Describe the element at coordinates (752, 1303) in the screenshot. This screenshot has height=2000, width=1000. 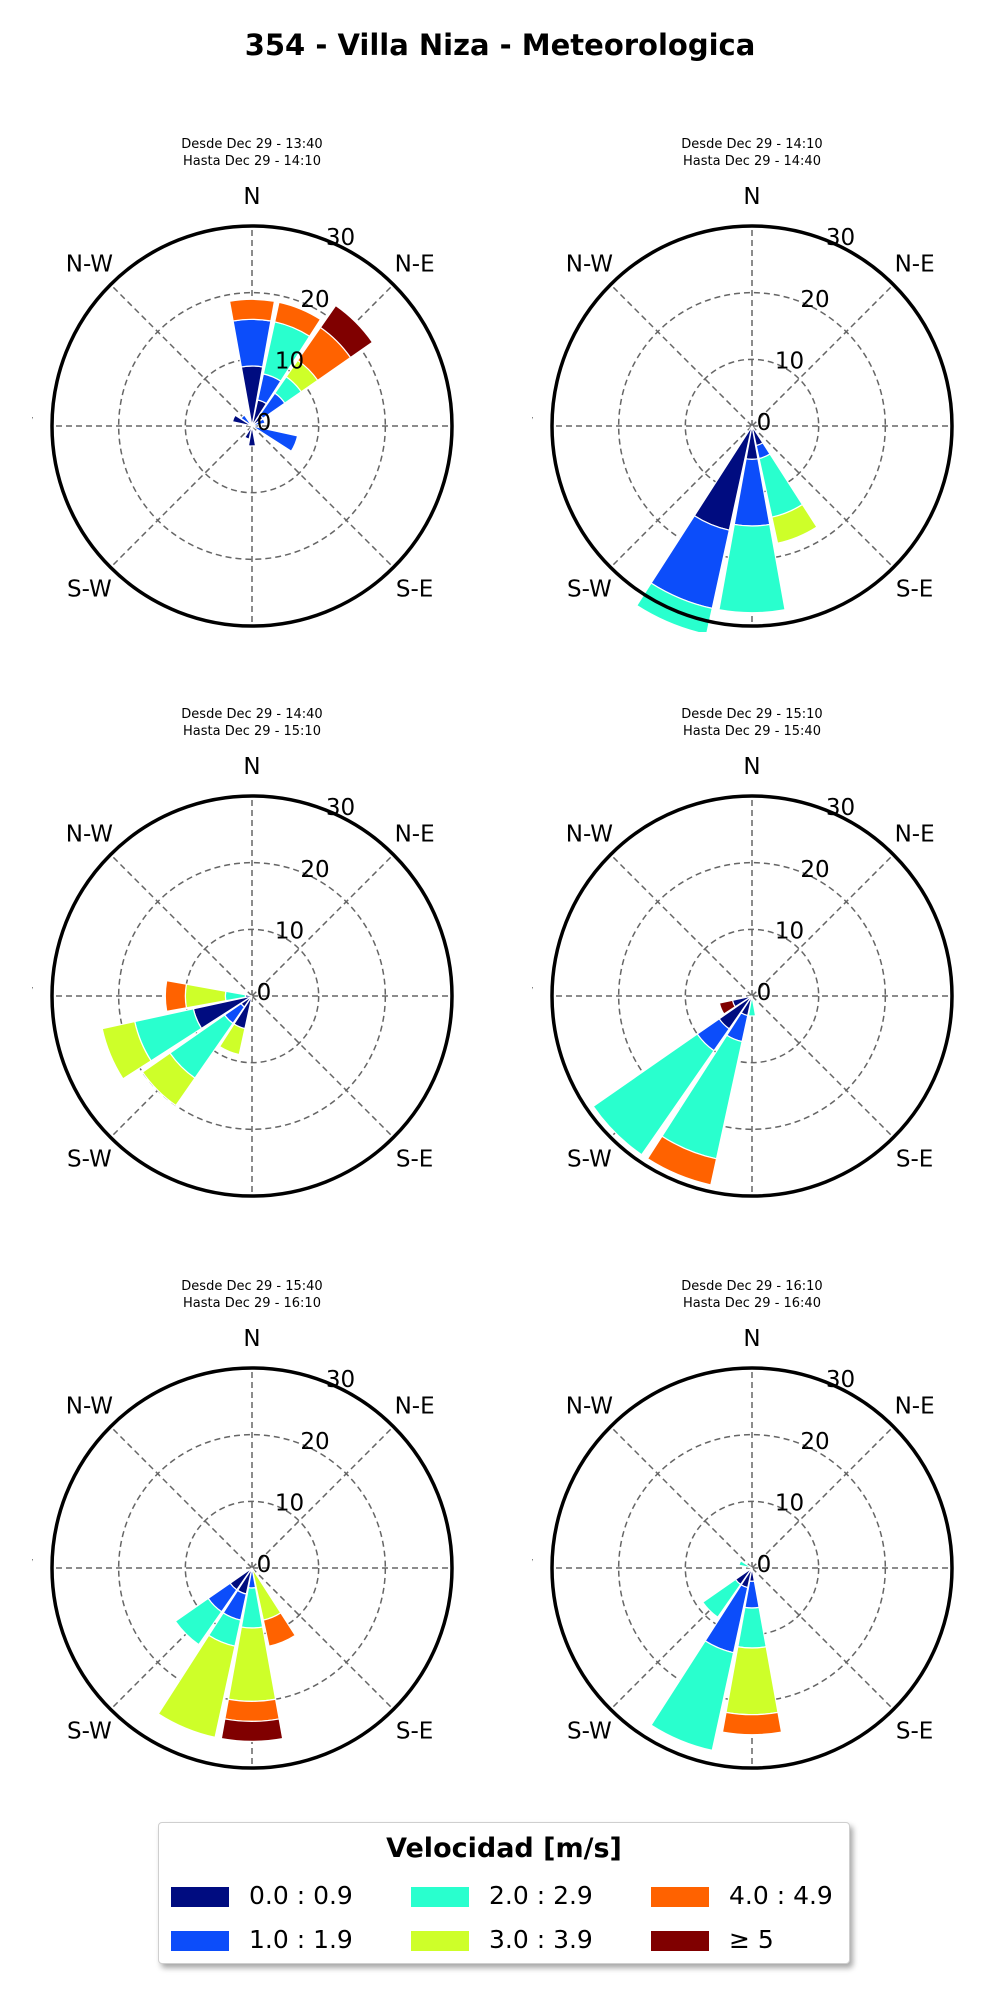
I see `panel-title-to: Hasta Dec 29 - 16:40` at that location.